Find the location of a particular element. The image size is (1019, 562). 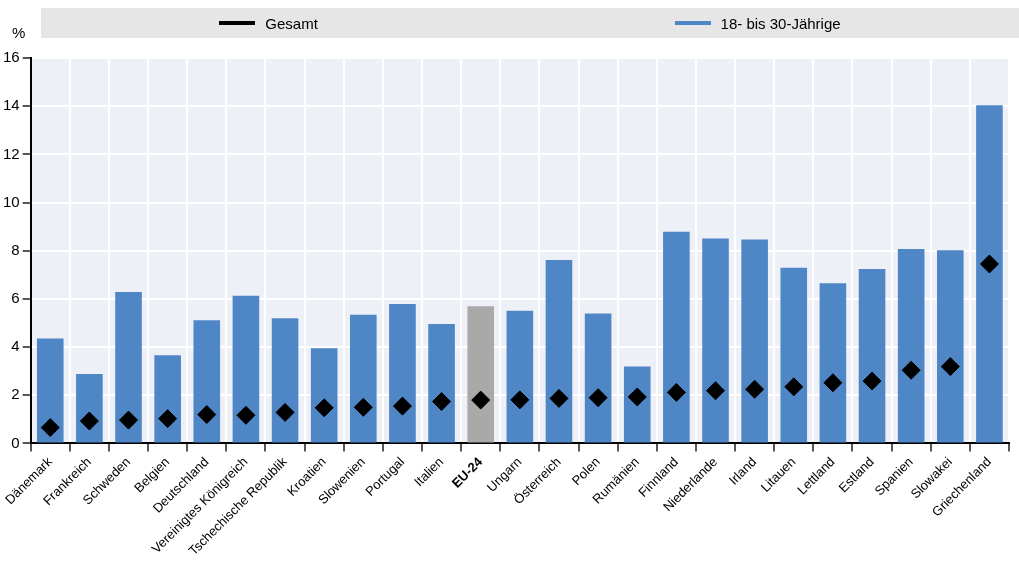

y-axis-title: % is located at coordinates (19, 32).